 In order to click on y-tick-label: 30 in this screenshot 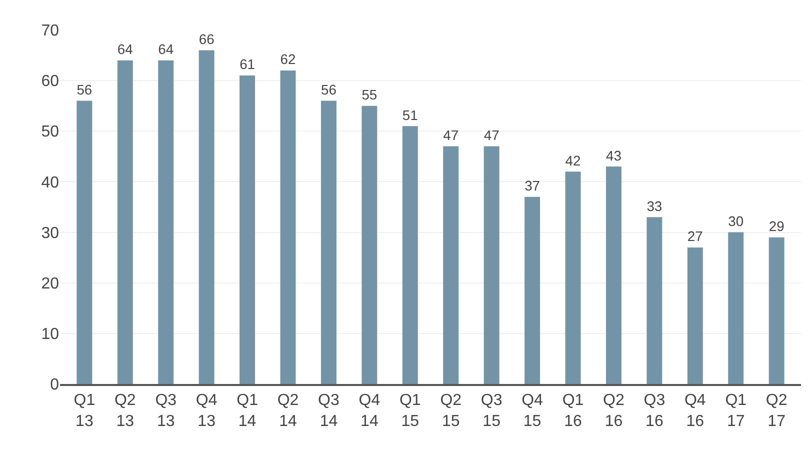, I will do `click(50, 233)`.